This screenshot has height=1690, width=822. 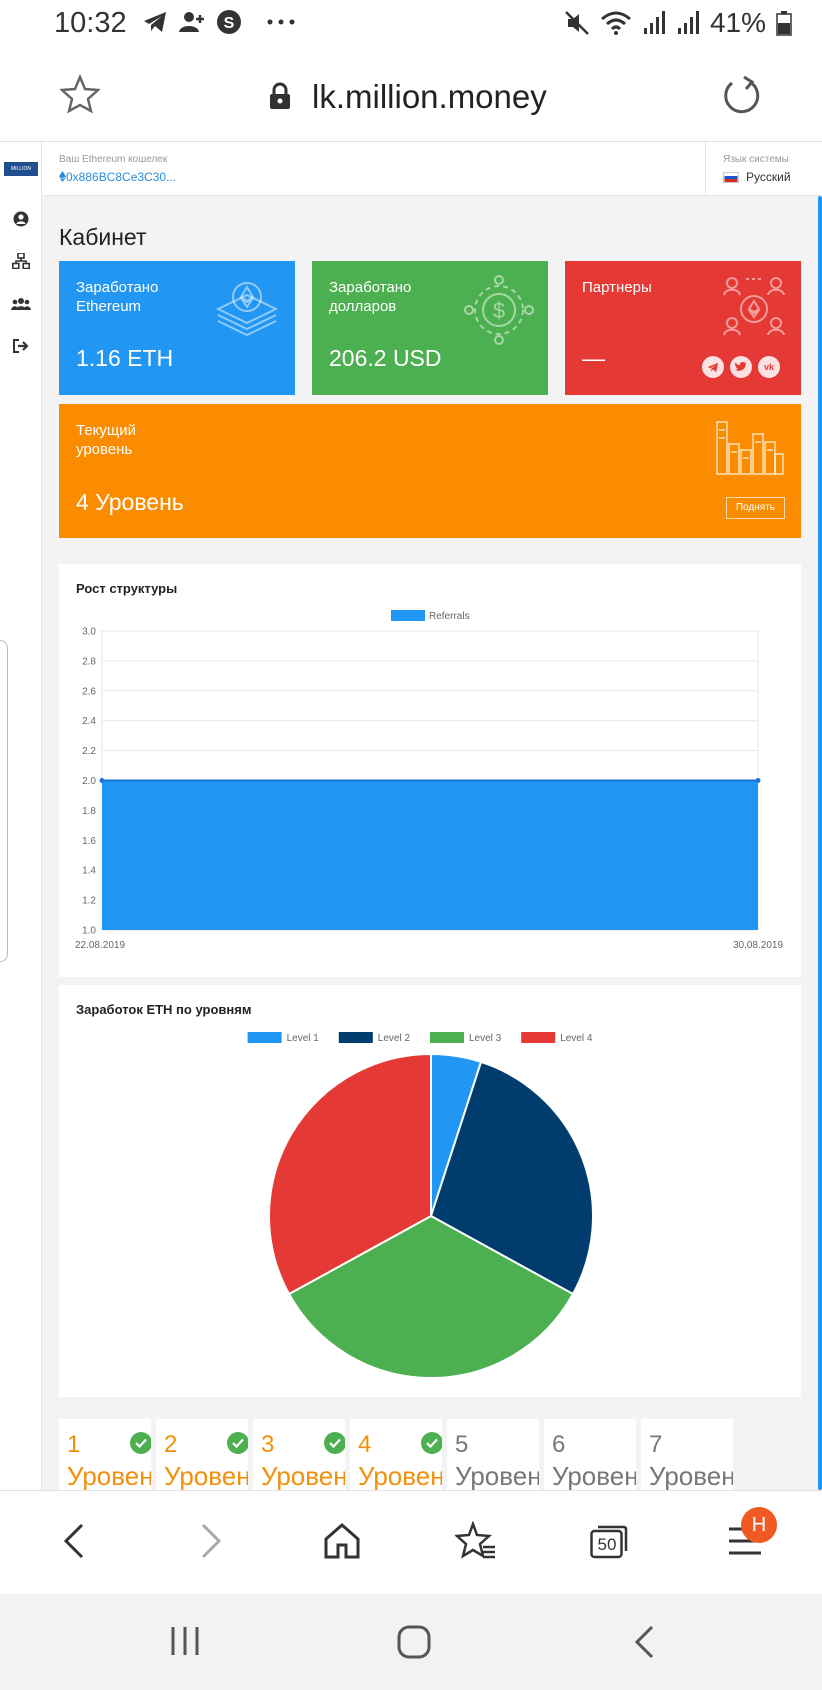 I want to click on partners-card: Партнеры — vk, so click(x=683, y=328).